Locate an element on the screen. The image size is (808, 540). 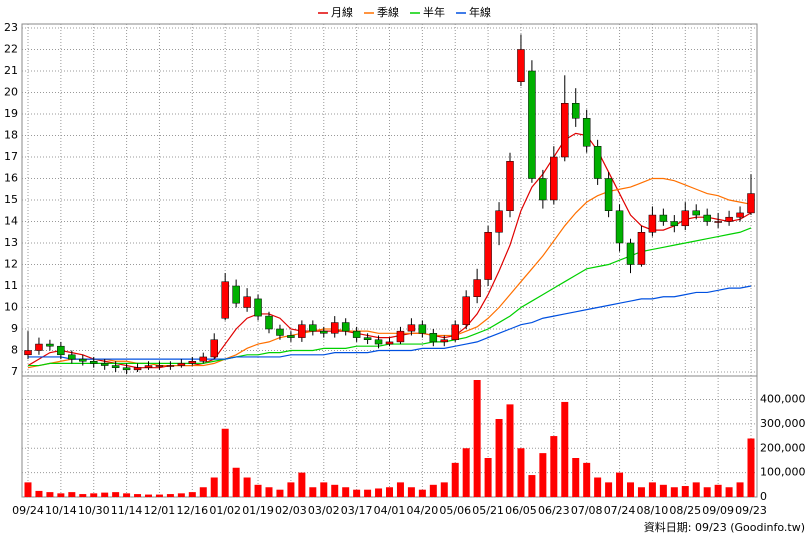
x-tick-label: 07/24 is located at coordinates (620, 510).